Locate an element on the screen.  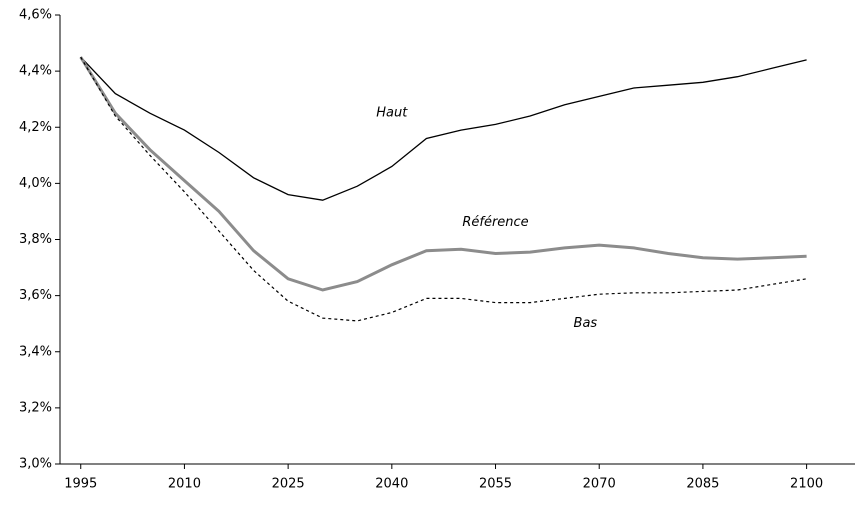
y-tick-label: 4,0% is located at coordinates (35, 183).